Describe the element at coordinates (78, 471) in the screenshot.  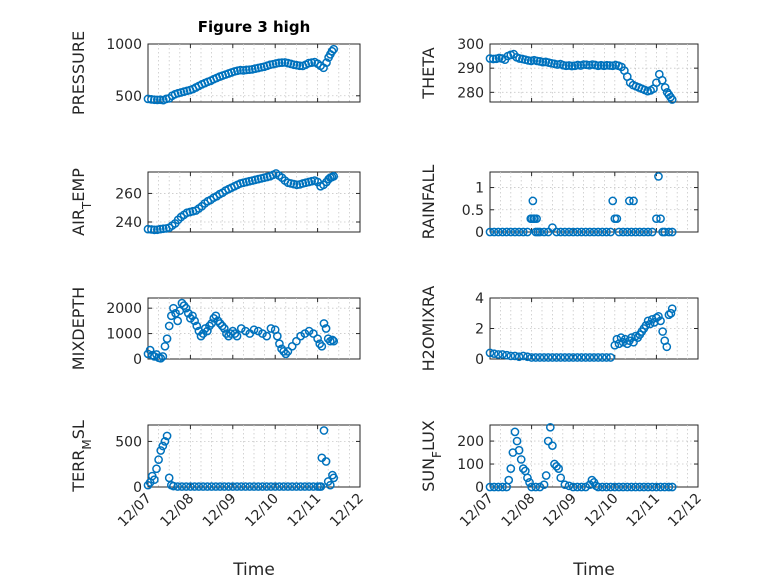
I see `y-axis-label-part: TERR` at that location.